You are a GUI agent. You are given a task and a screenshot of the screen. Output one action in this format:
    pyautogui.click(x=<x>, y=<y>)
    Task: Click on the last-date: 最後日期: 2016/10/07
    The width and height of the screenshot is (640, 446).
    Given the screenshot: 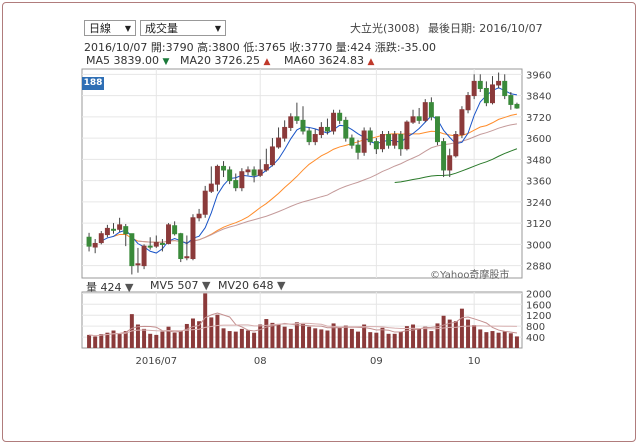 What is the action you would take?
    pyautogui.click(x=485, y=28)
    